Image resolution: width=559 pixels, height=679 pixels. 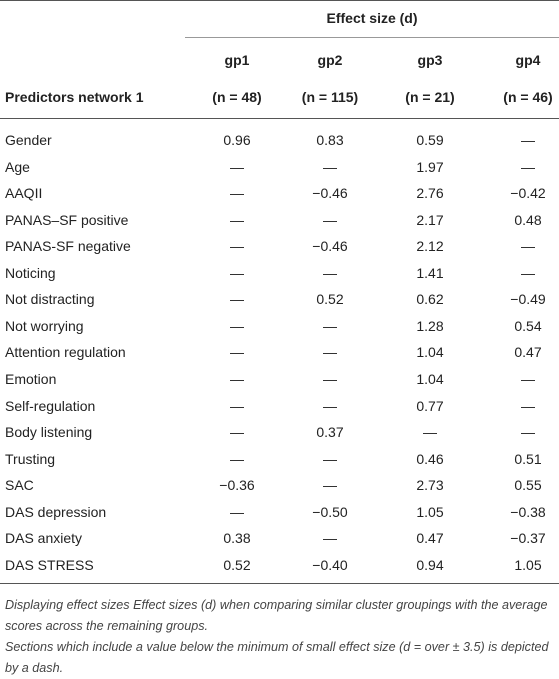 What do you see at coordinates (330, 60) in the screenshot?
I see `column-header: gp2` at bounding box center [330, 60].